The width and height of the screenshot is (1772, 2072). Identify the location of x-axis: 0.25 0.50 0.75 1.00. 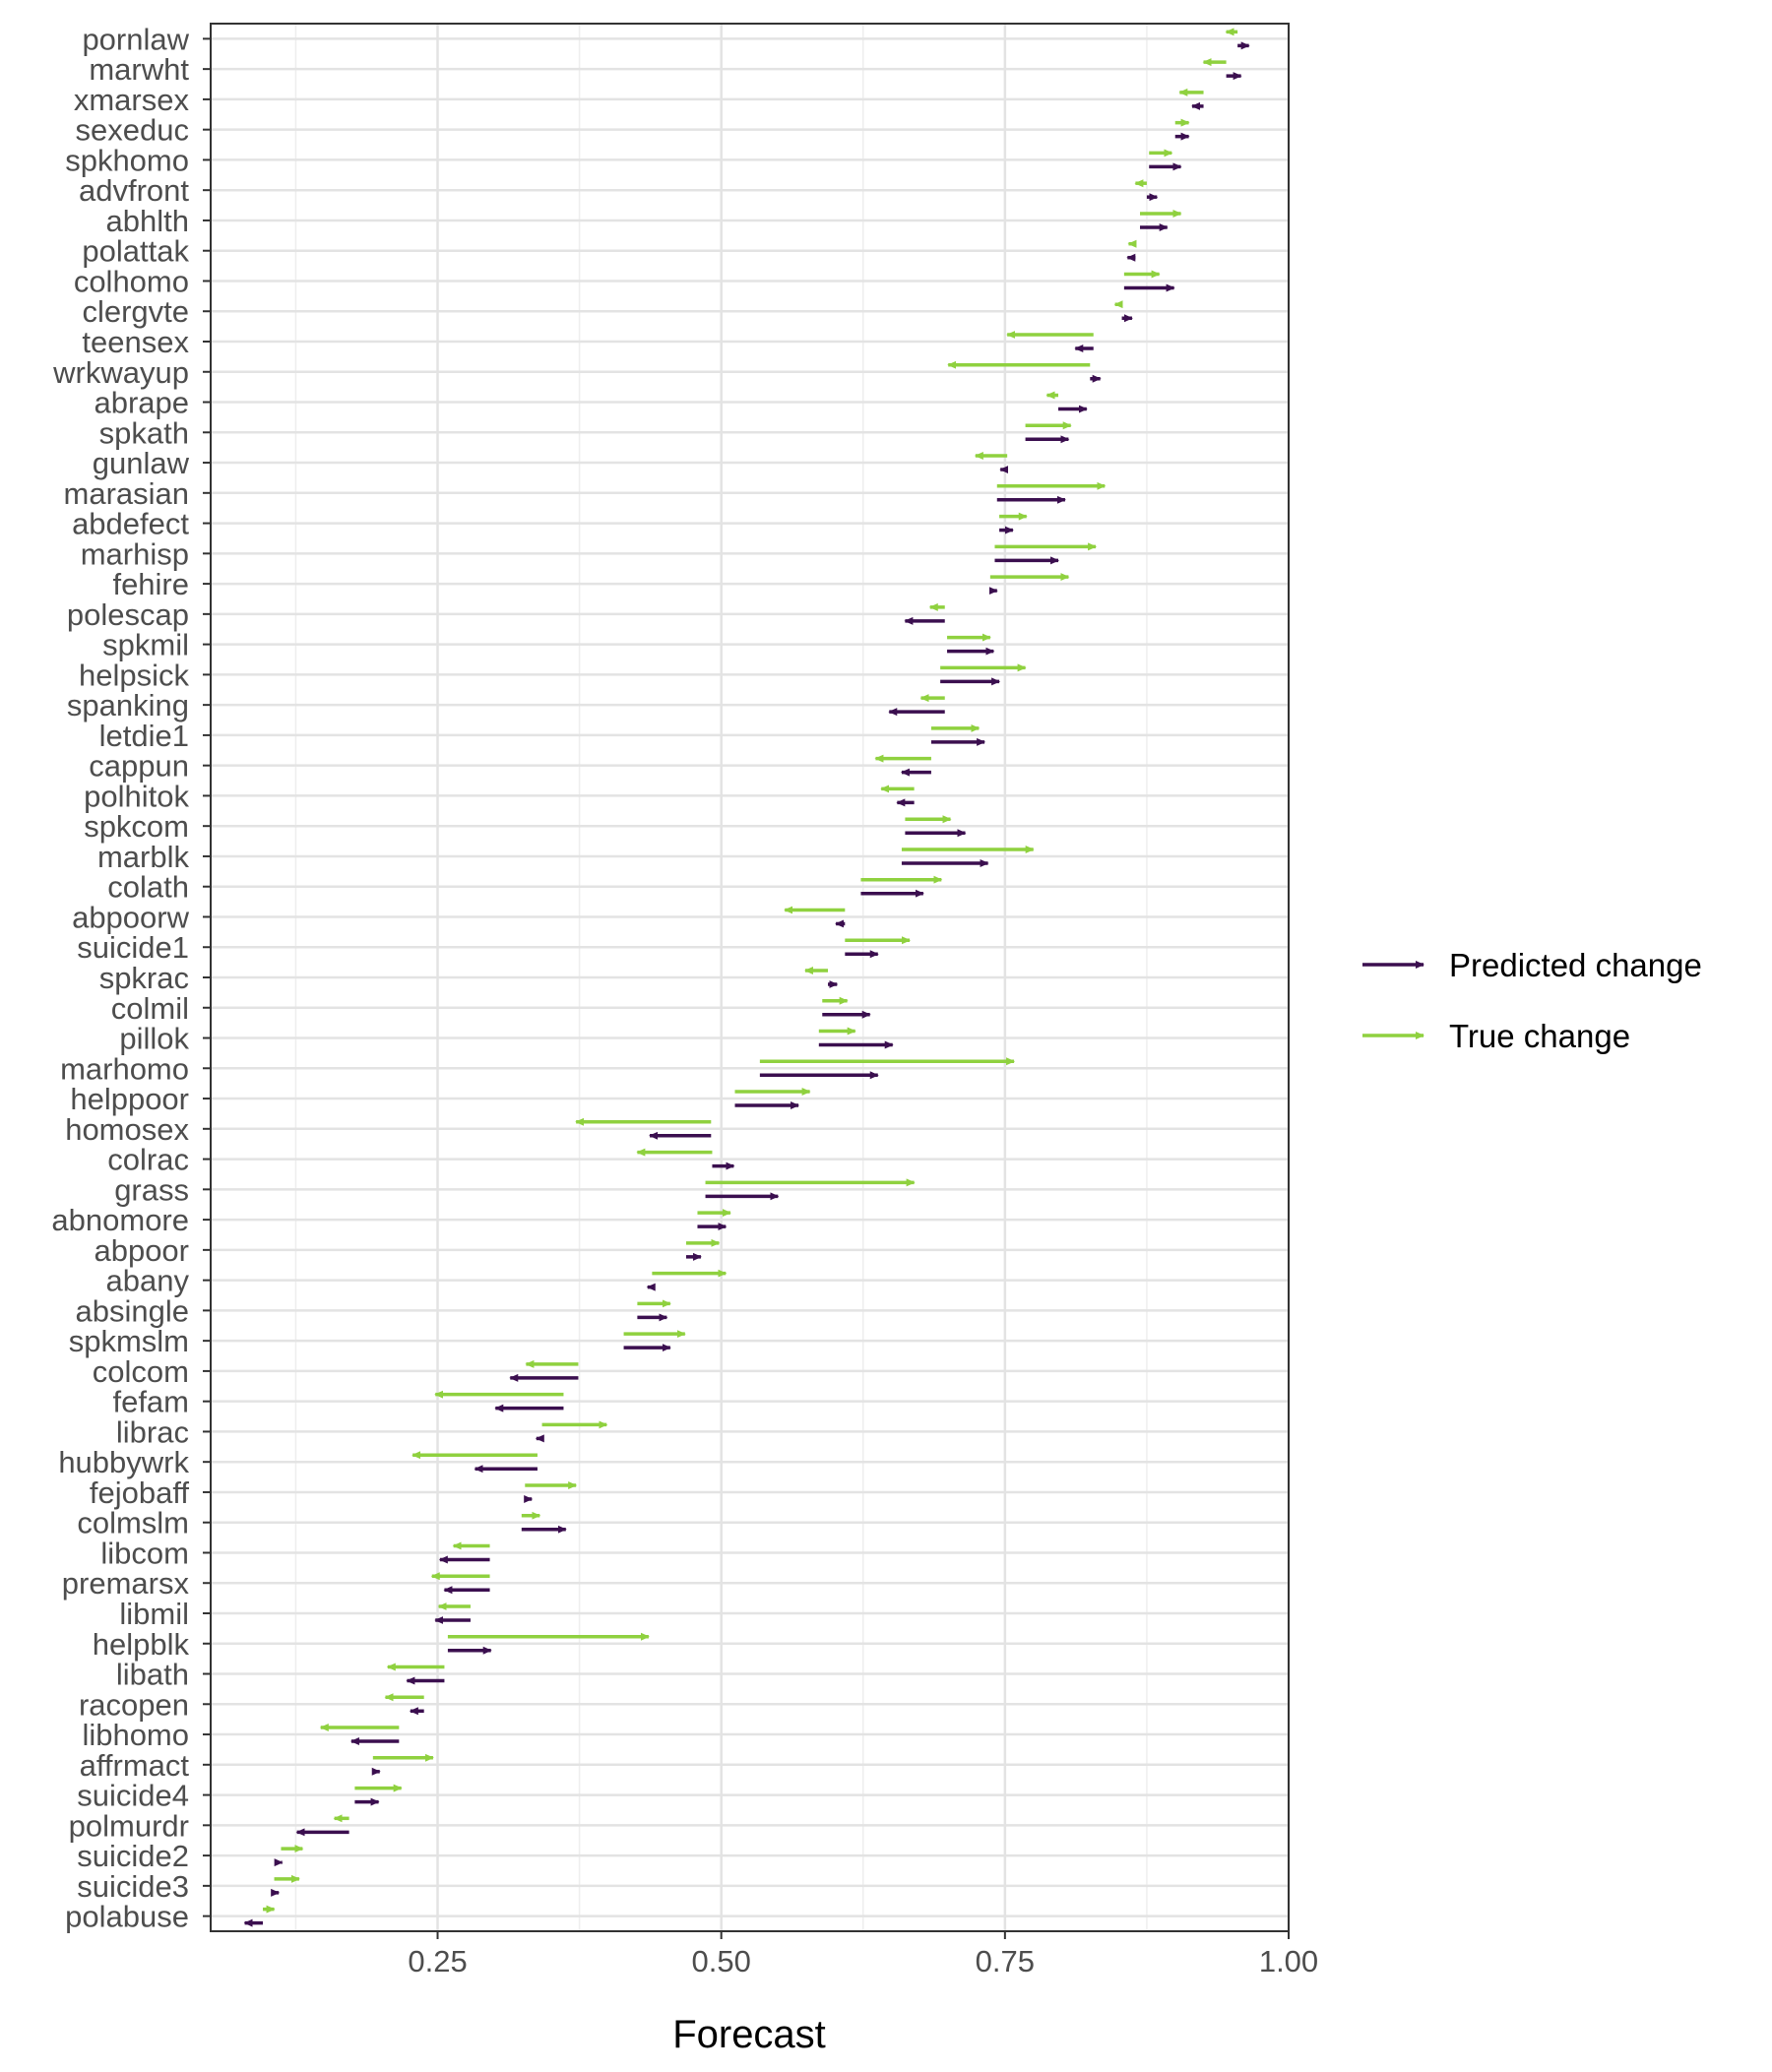
(863, 1954).